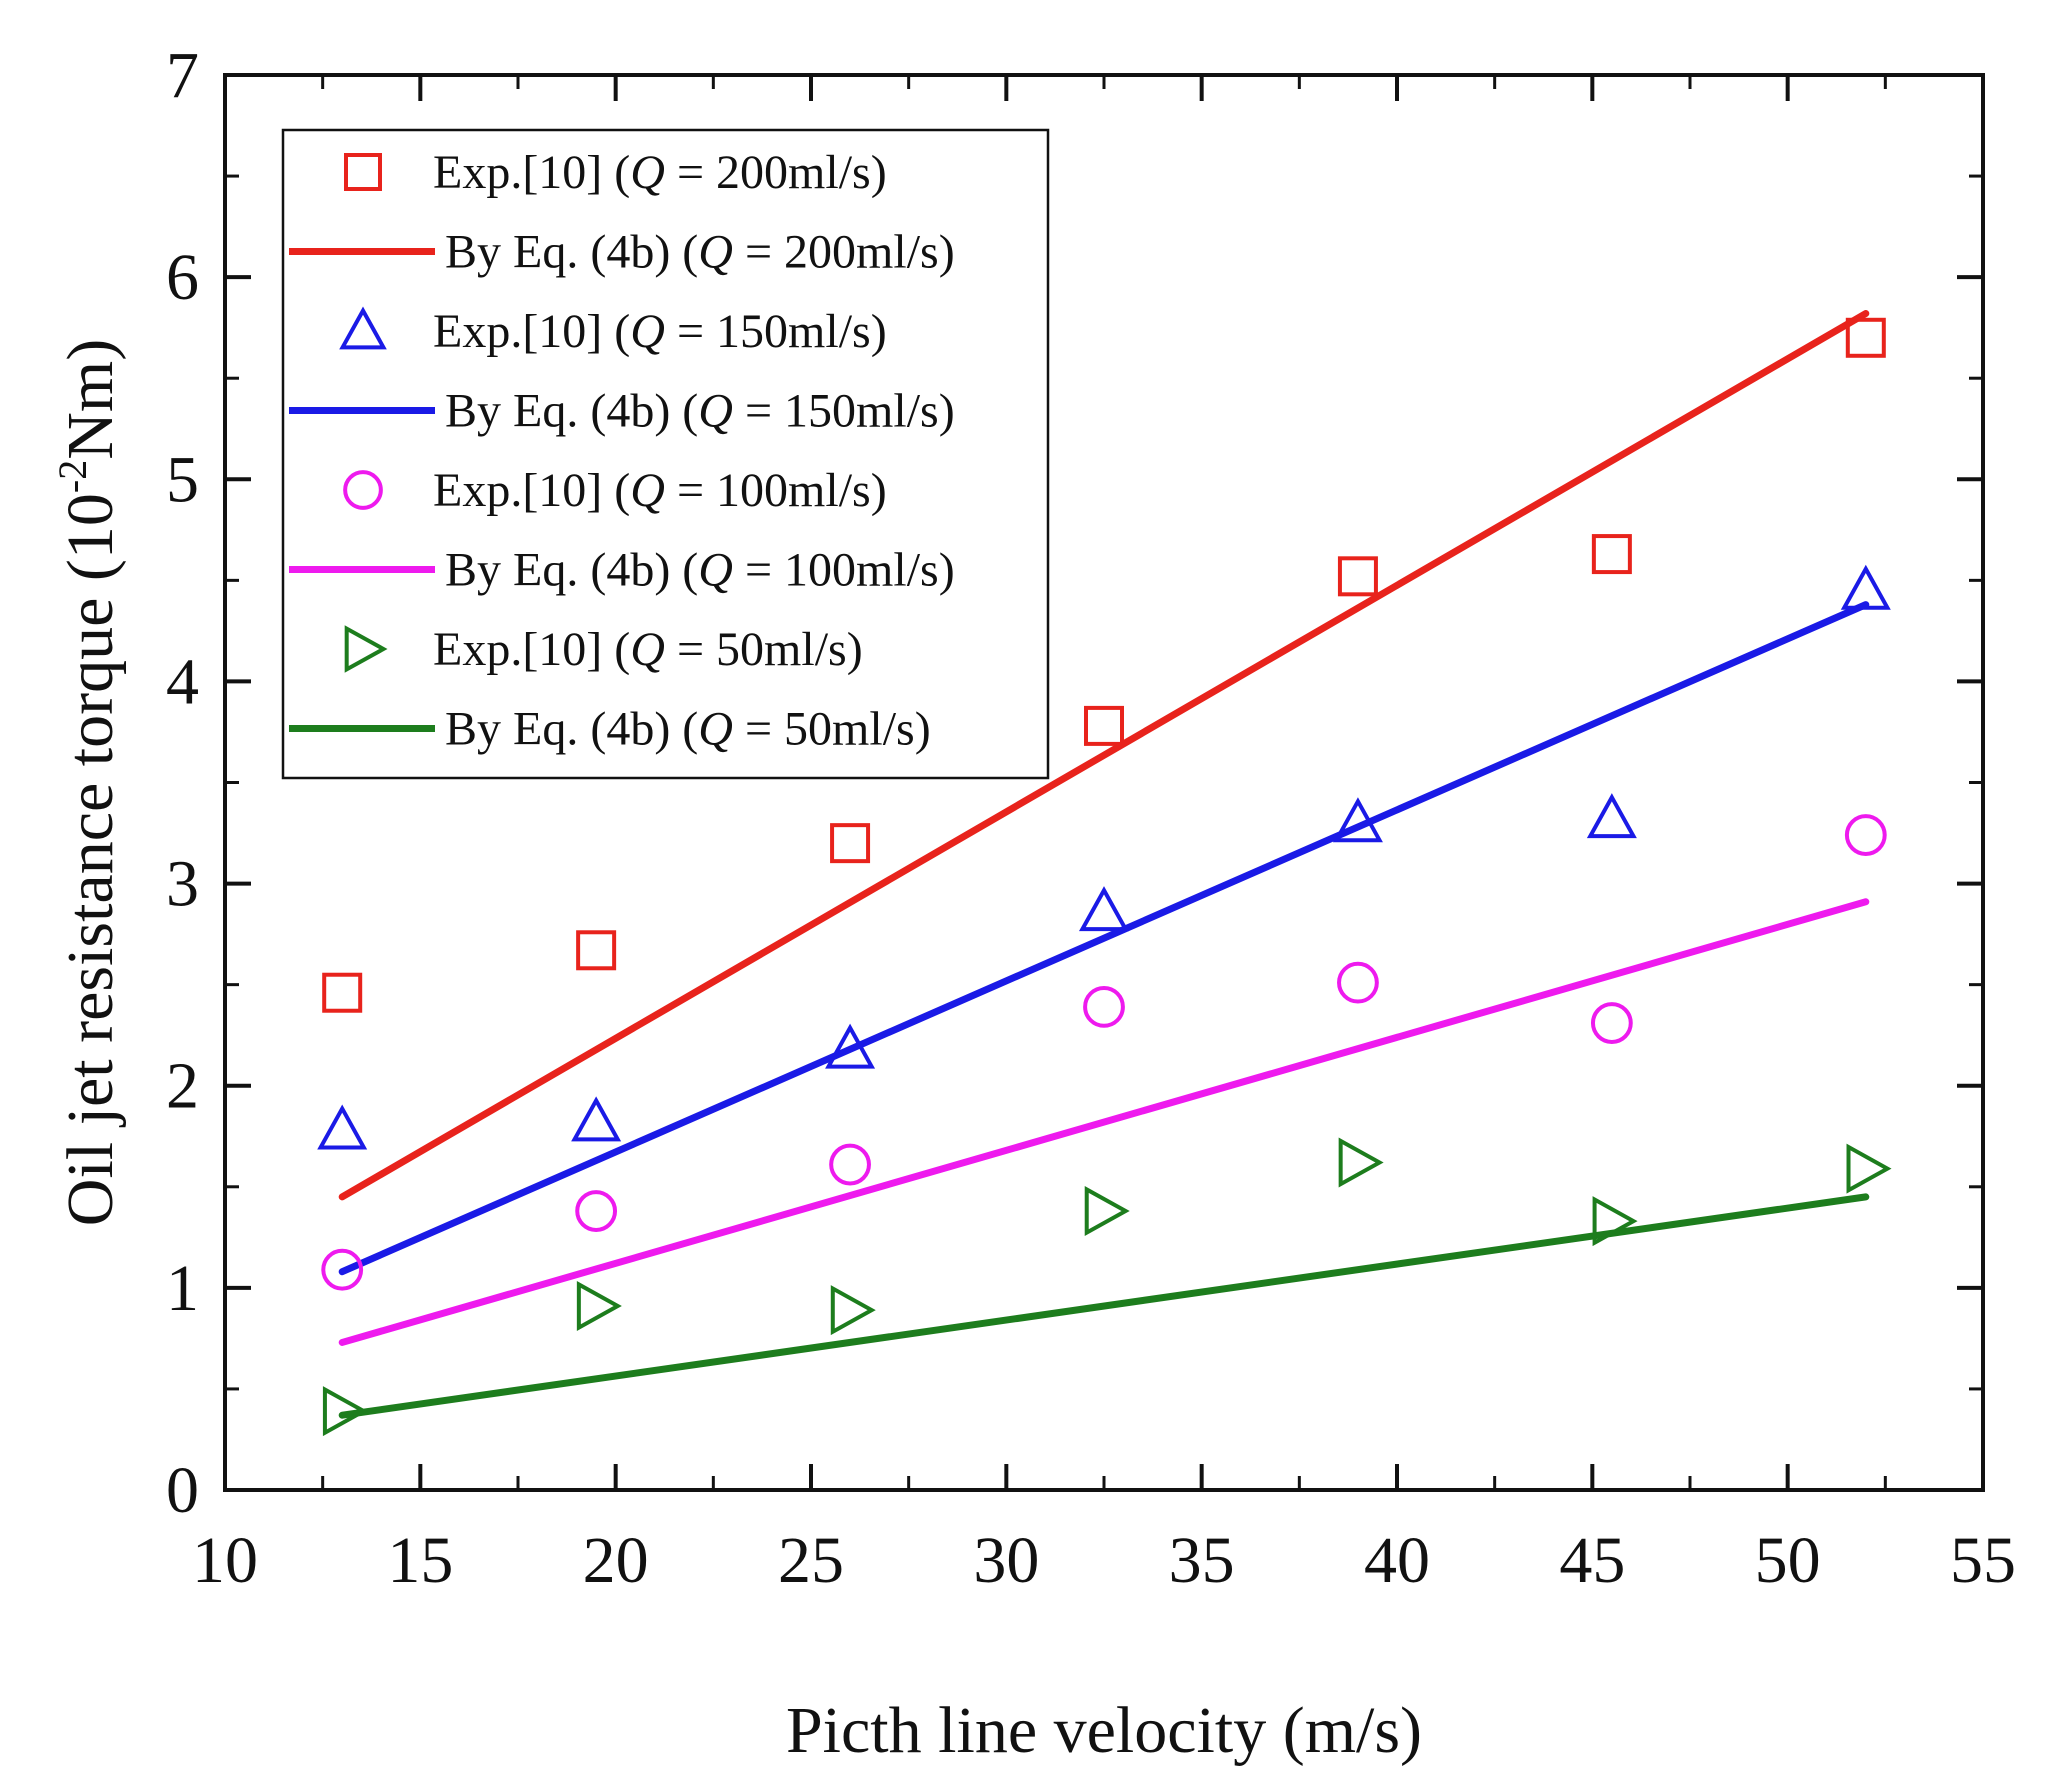 The height and width of the screenshot is (1774, 2050). I want to click on legend-label: Exp.[10] (Q = 150ml/s), so click(660, 331).